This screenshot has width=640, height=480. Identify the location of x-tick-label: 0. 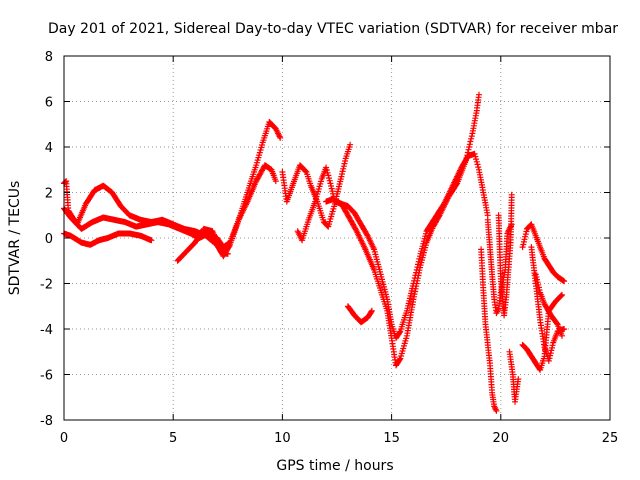
(64, 438).